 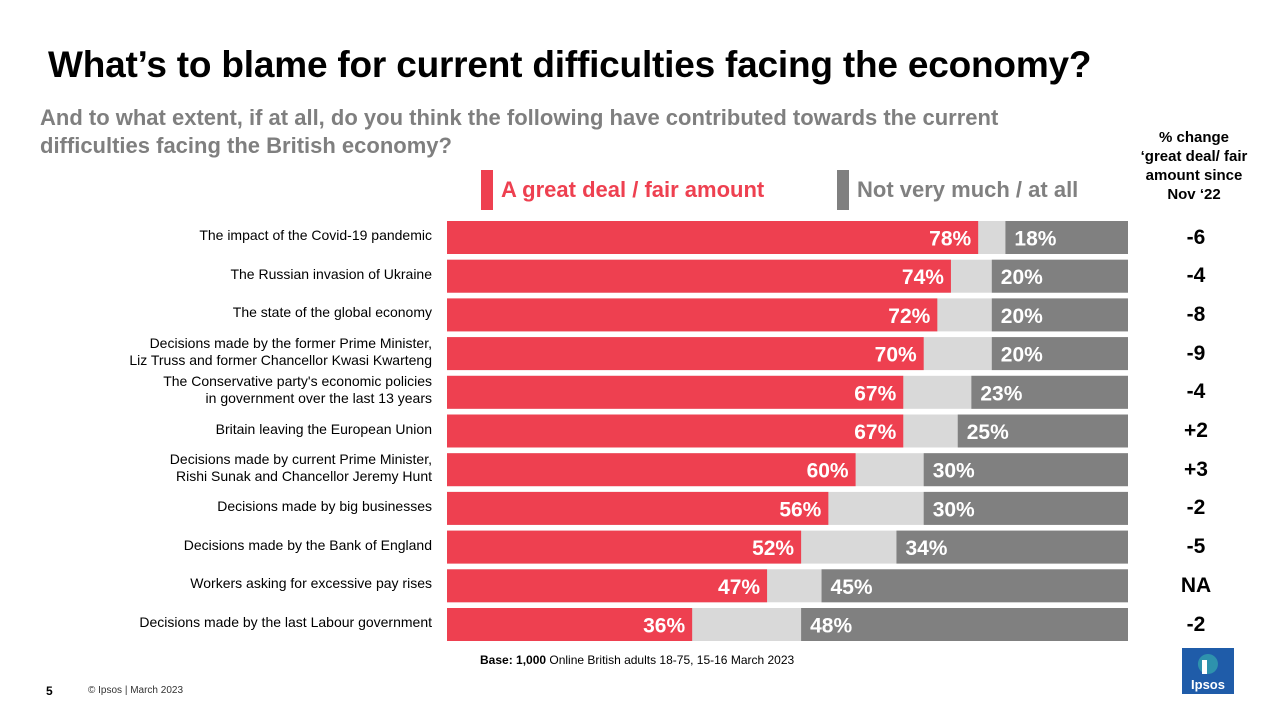 What do you see at coordinates (1196, 353) in the screenshot?
I see `change-value: -9` at bounding box center [1196, 353].